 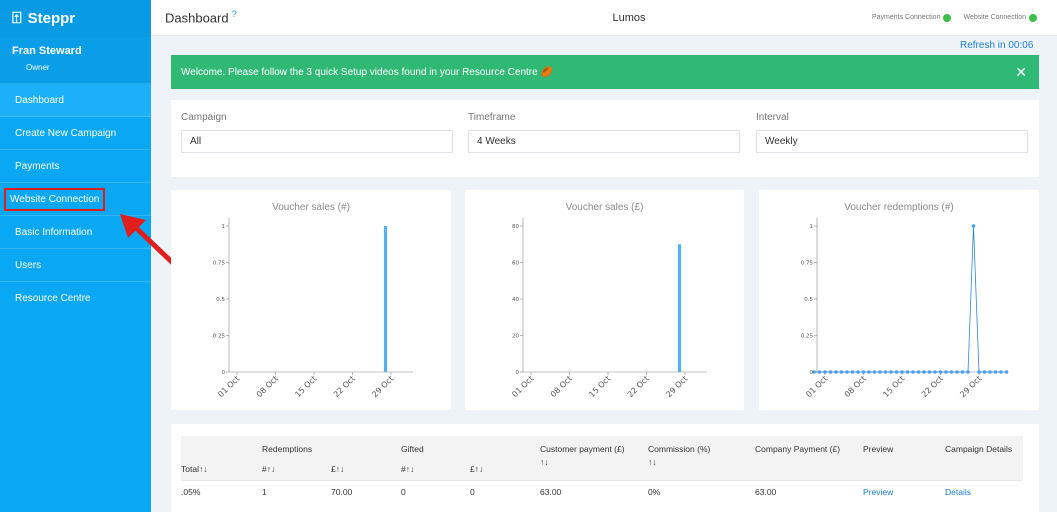 I want to click on campaign-filter: Campaign All, so click(x=317, y=132).